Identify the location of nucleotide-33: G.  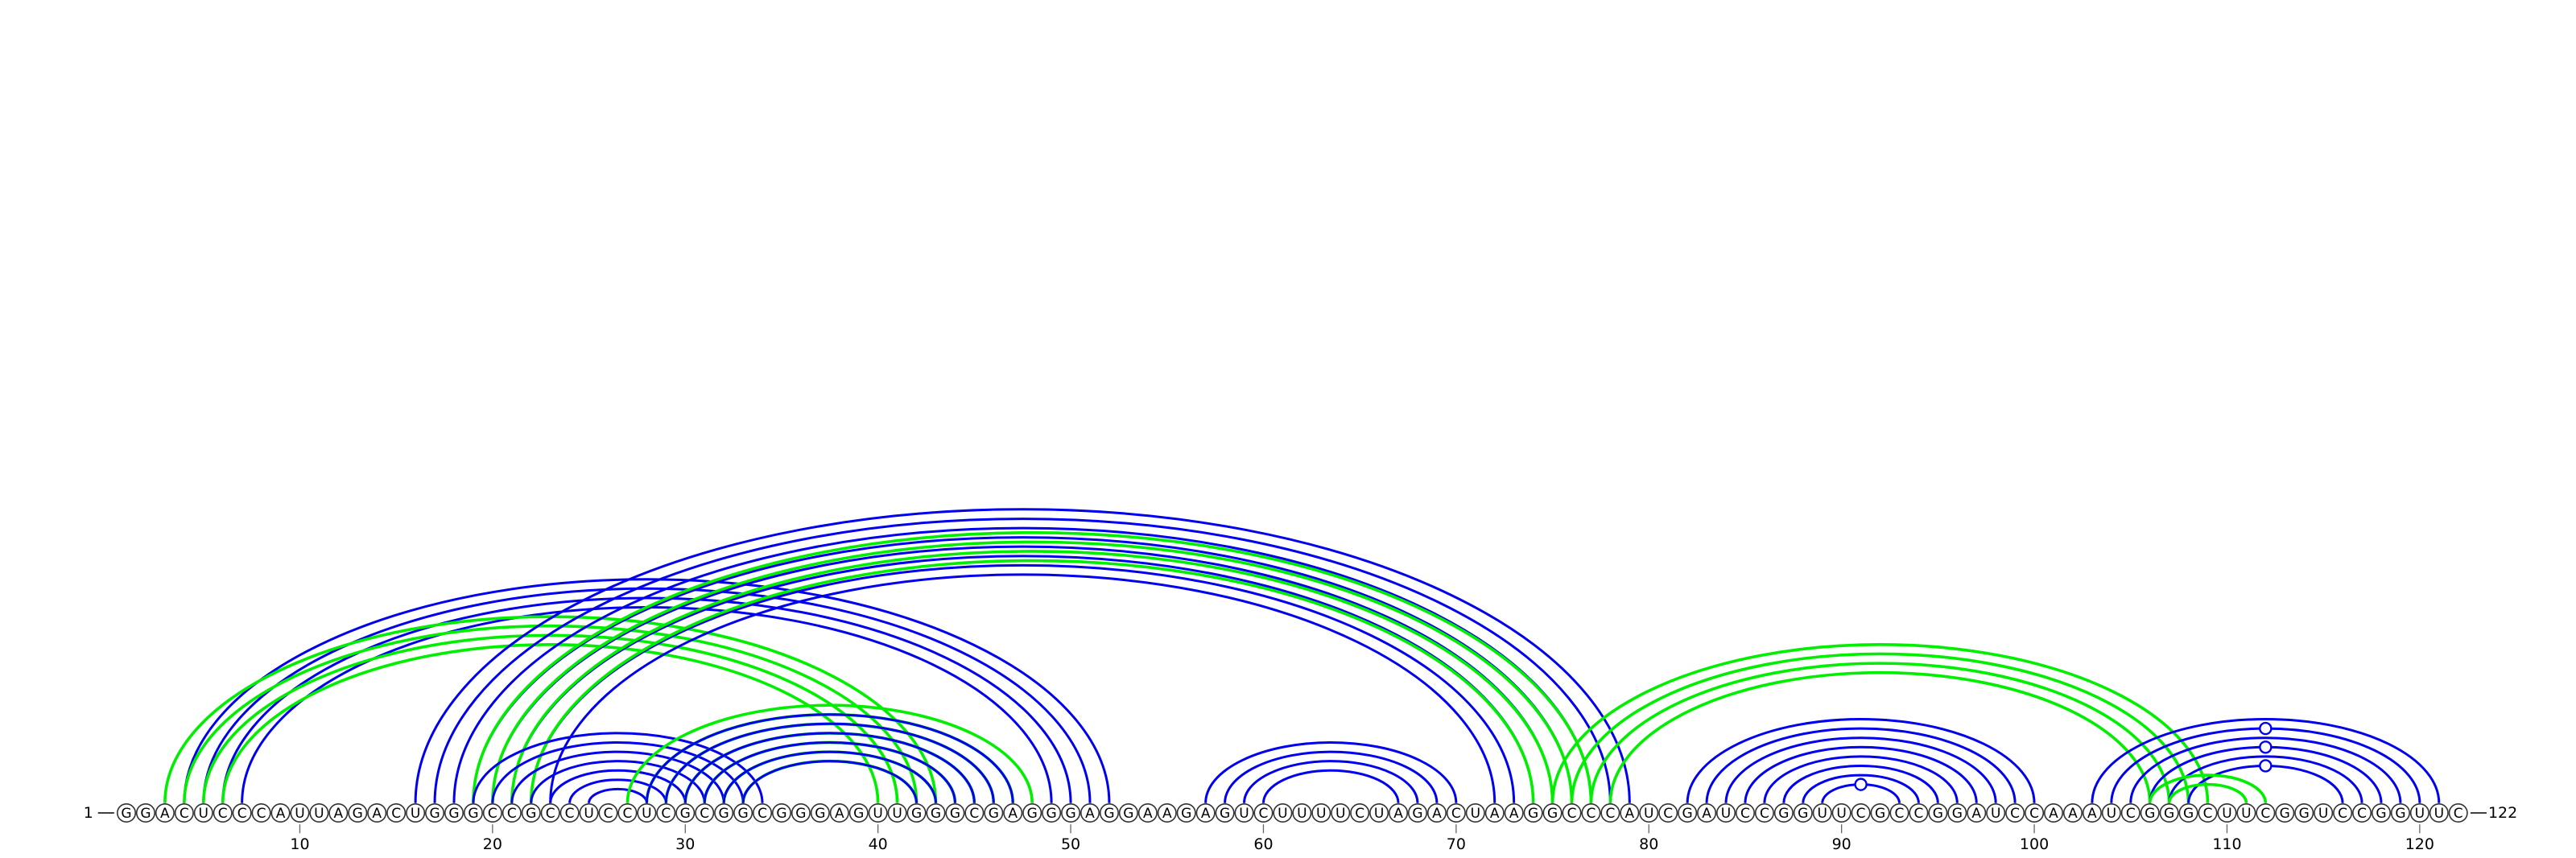
(743, 813).